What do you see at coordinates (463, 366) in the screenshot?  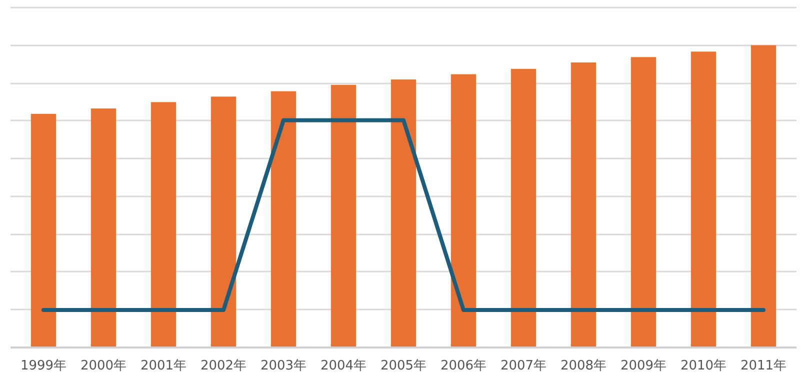 I see `x-tick-label: 2006年` at bounding box center [463, 366].